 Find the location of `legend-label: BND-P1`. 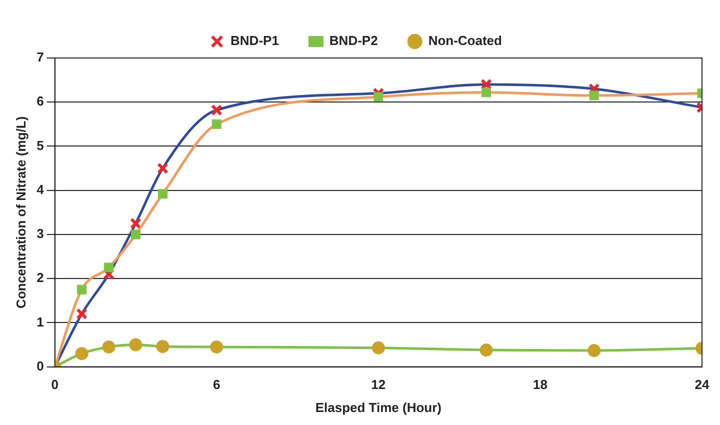

legend-label: BND-P1 is located at coordinates (254, 40).